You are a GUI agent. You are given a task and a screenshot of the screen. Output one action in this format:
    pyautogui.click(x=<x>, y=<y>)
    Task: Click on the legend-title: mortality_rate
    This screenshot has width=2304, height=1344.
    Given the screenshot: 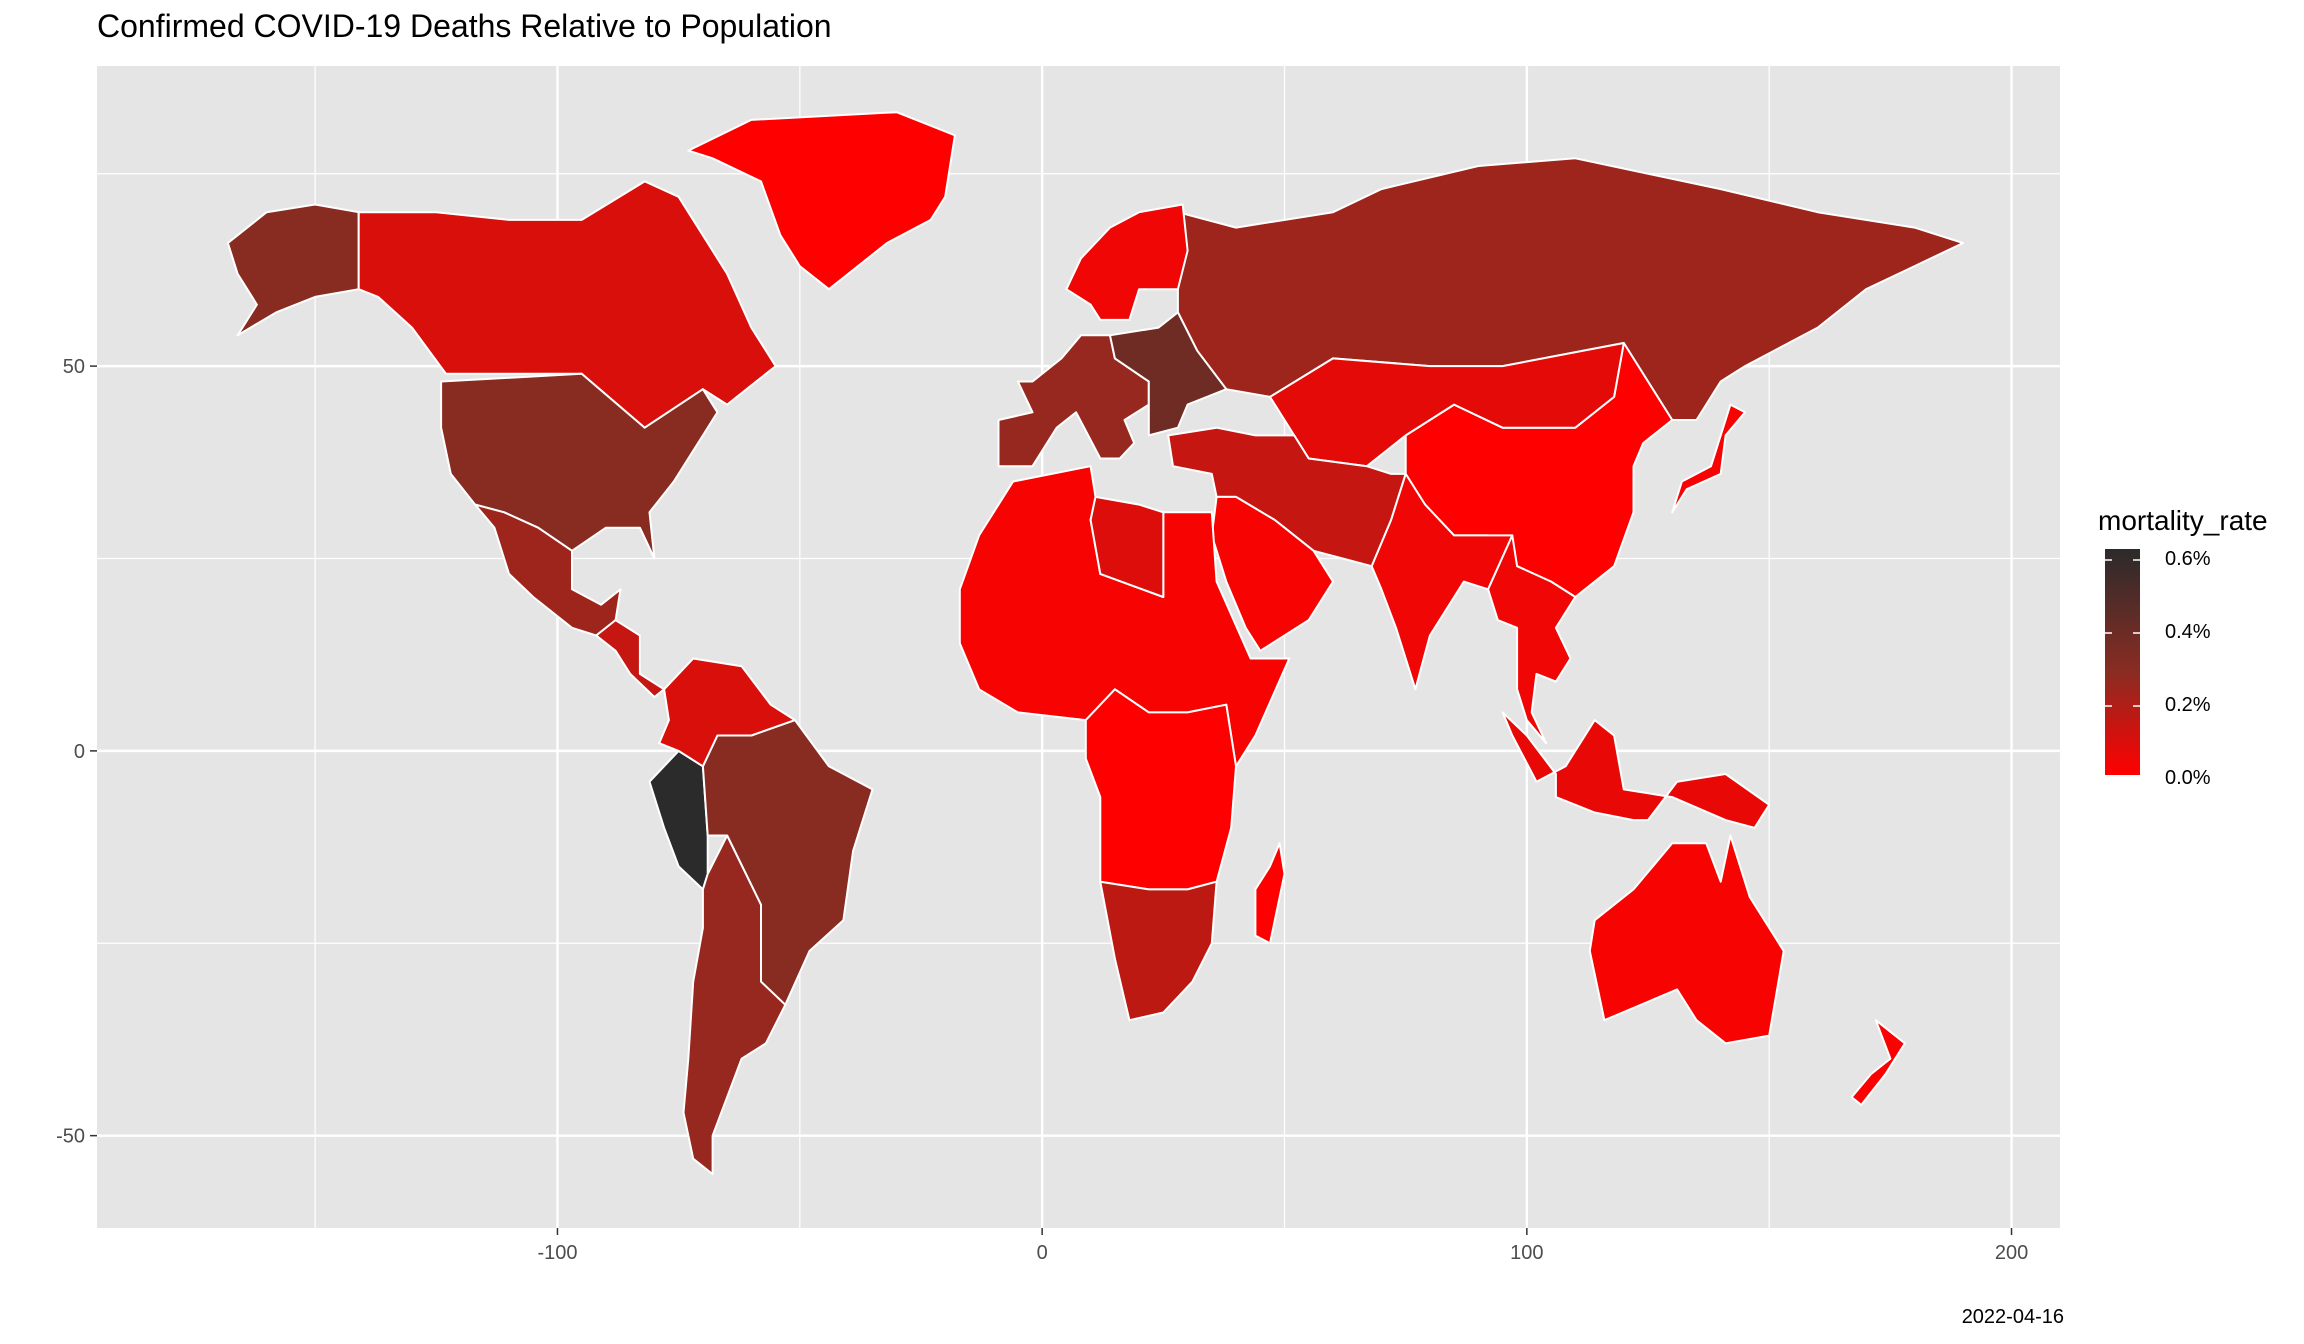 What is the action you would take?
    pyautogui.click(x=2183, y=520)
    